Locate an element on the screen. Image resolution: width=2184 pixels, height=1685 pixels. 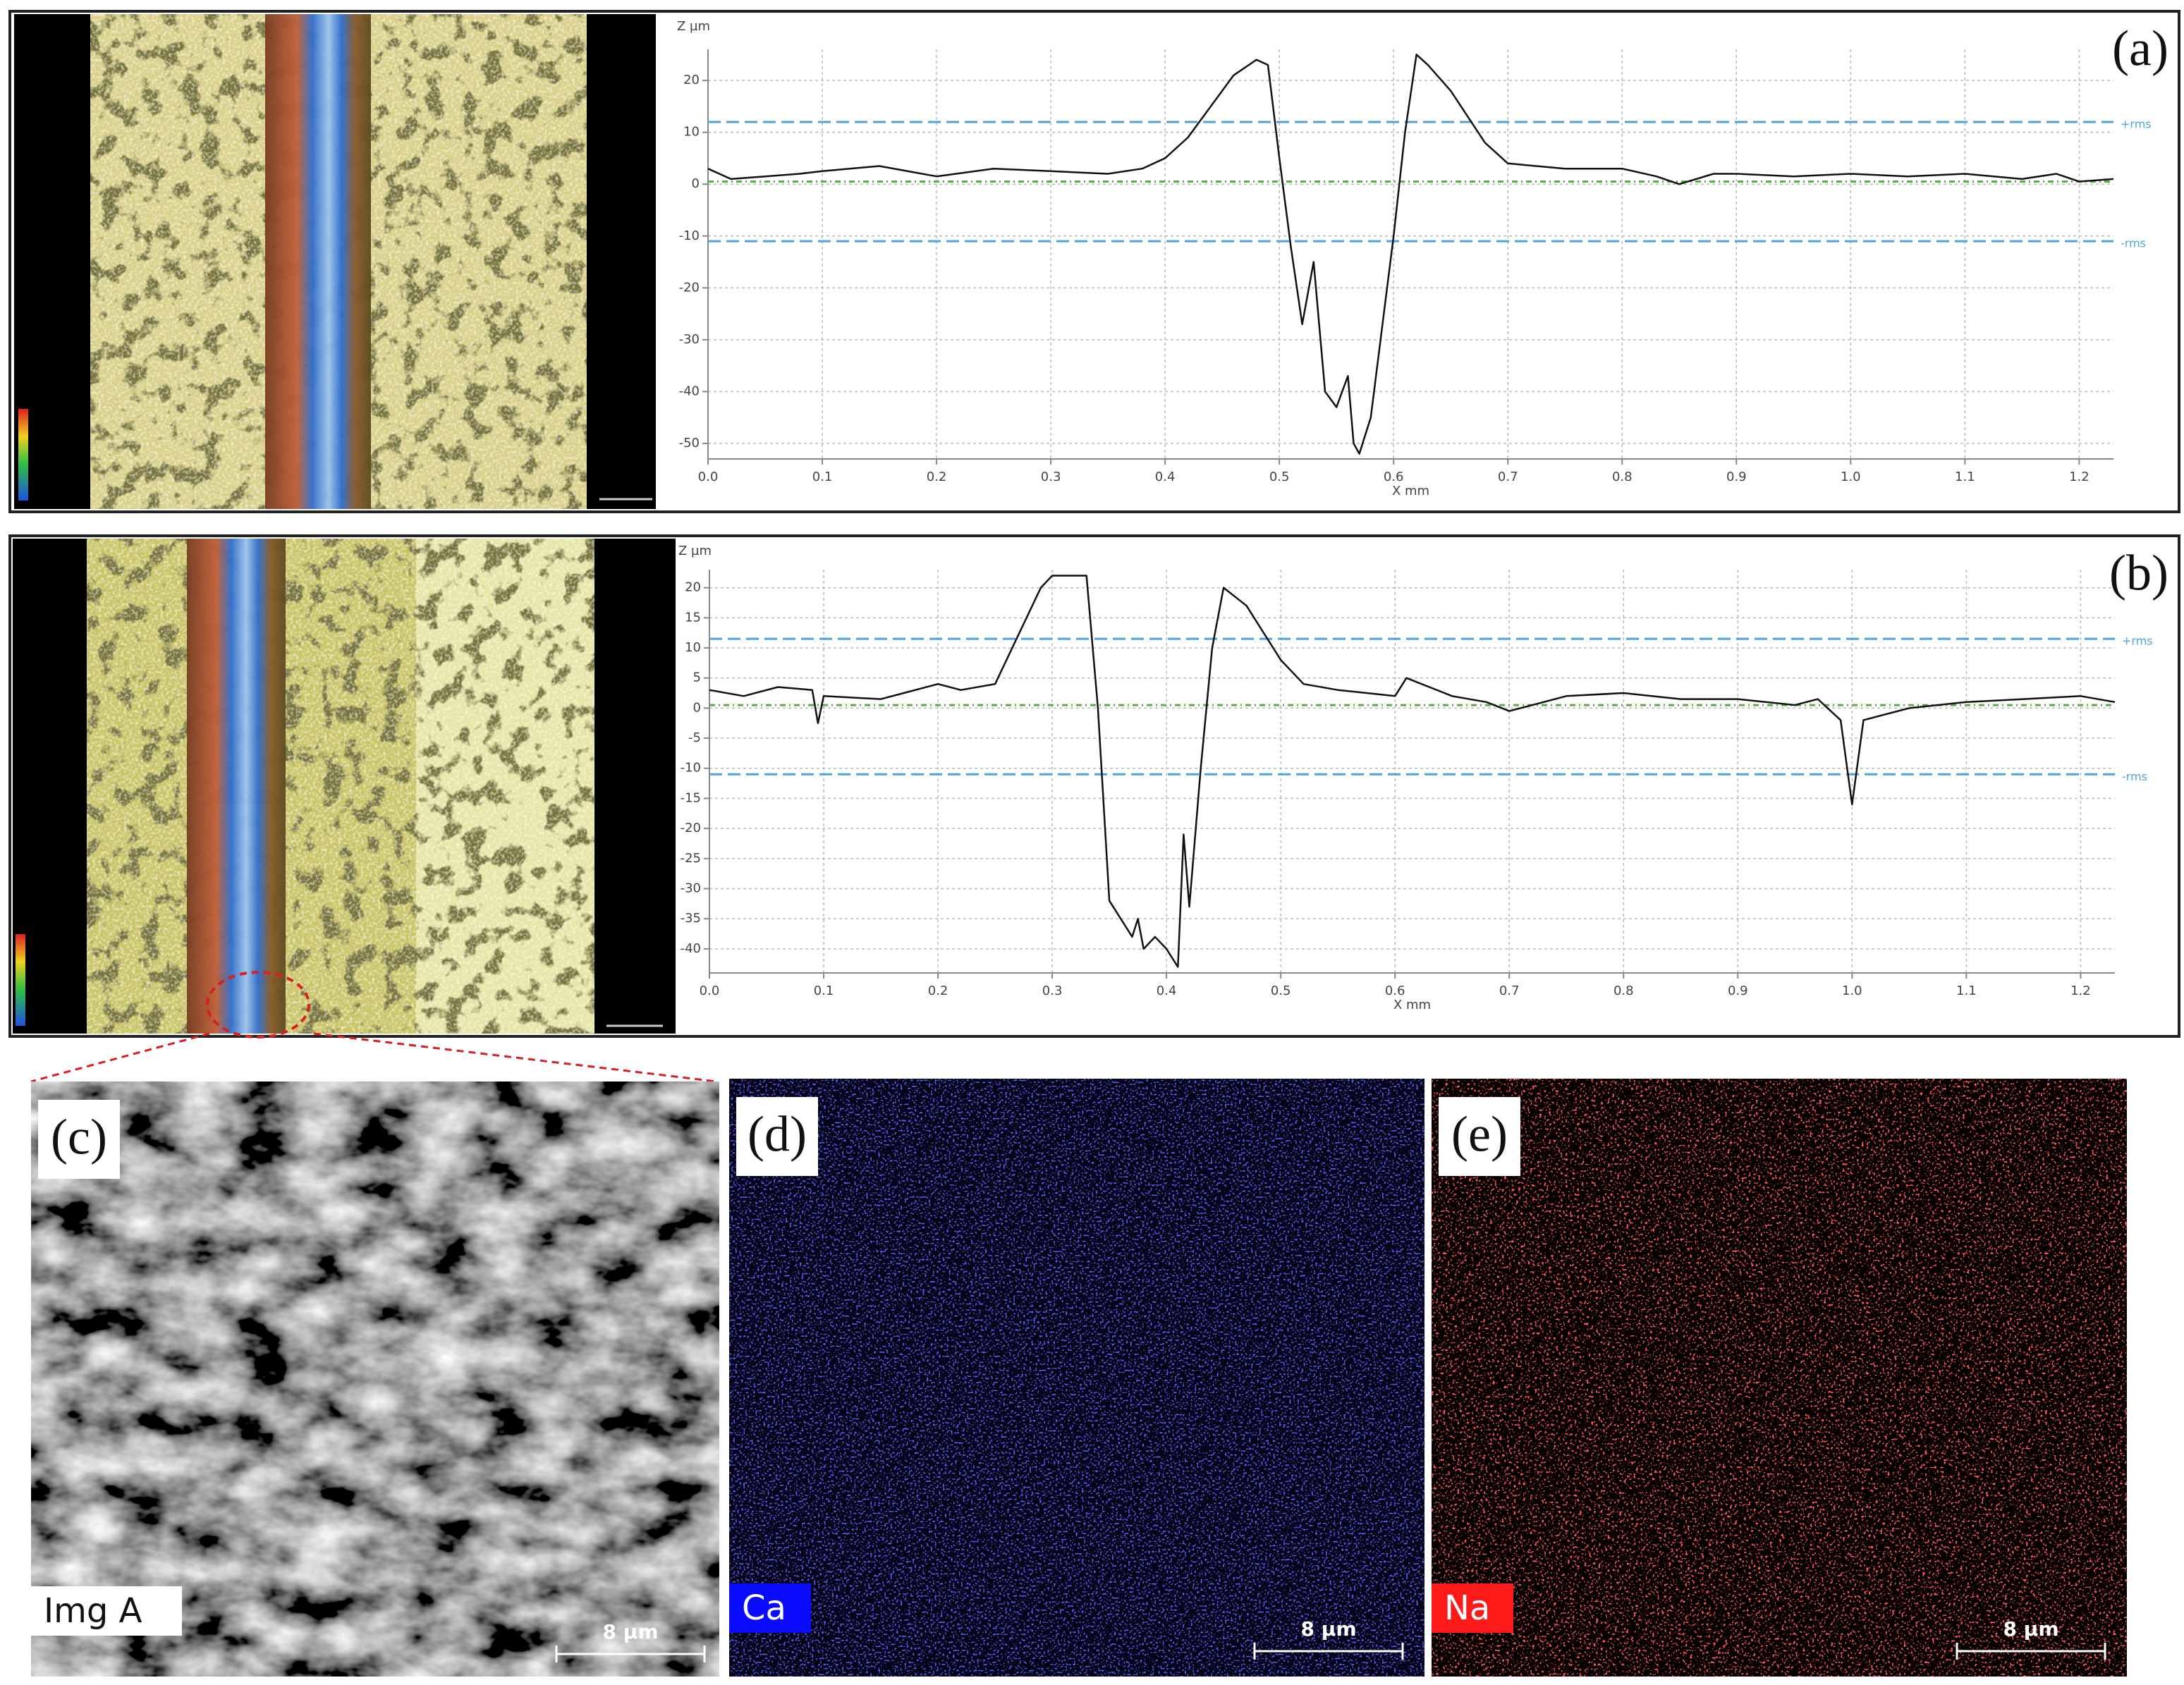
y-tick-label: -15 is located at coordinates (691, 797).